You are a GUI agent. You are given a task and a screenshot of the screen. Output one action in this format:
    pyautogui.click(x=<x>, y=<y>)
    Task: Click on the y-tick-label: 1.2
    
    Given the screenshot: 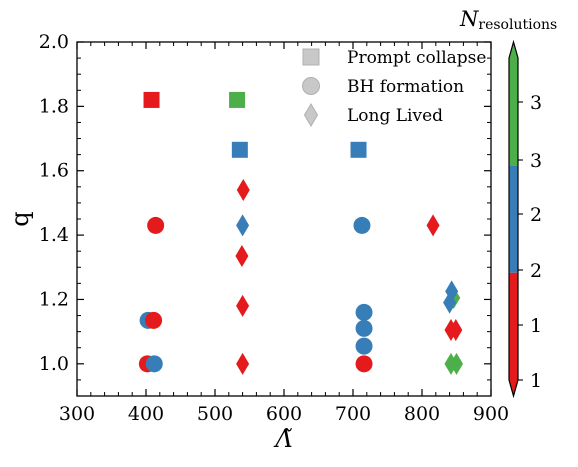 What is the action you would take?
    pyautogui.click(x=54, y=299)
    